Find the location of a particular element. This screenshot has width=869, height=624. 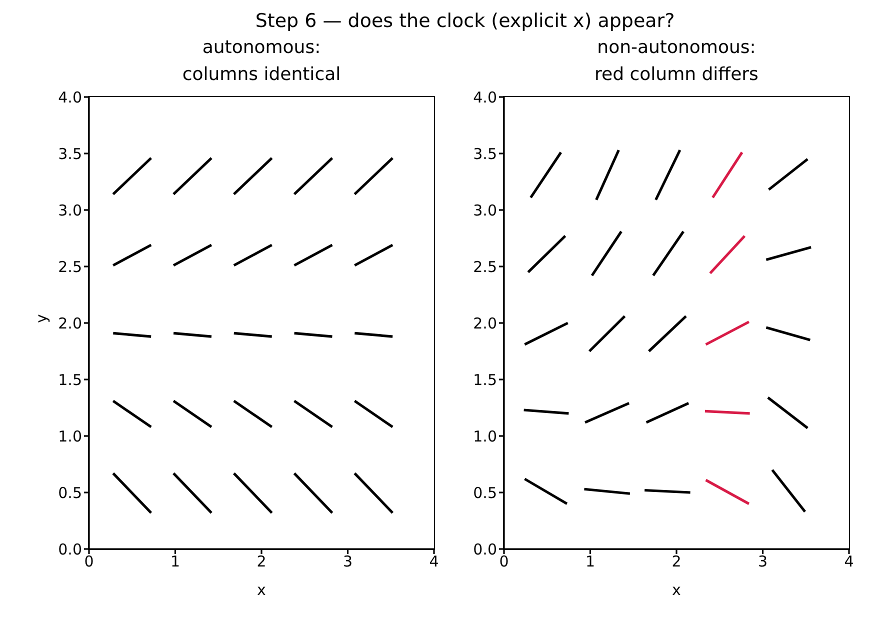

chart-title: autonomous: columns identical is located at coordinates (261, 61).